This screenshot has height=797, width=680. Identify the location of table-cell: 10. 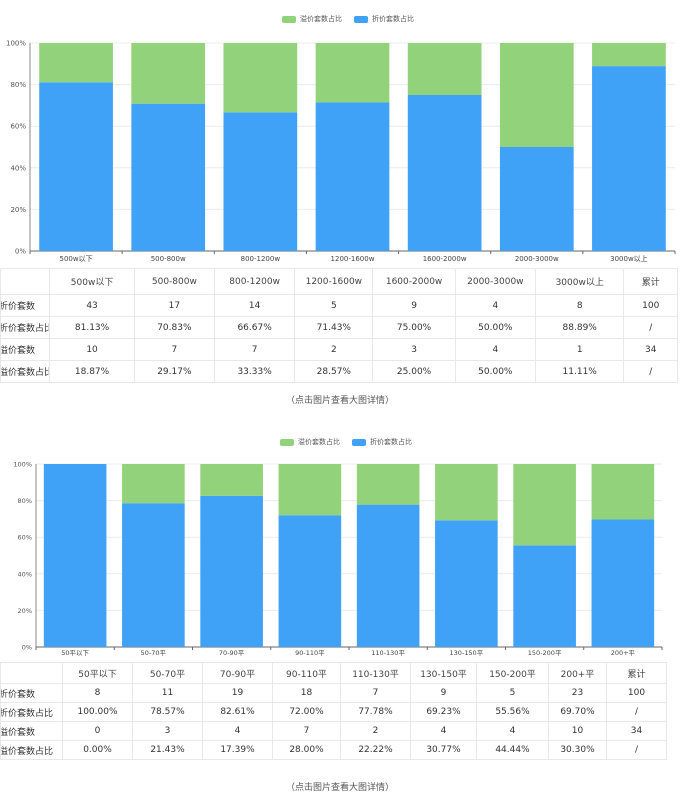
(577, 731).